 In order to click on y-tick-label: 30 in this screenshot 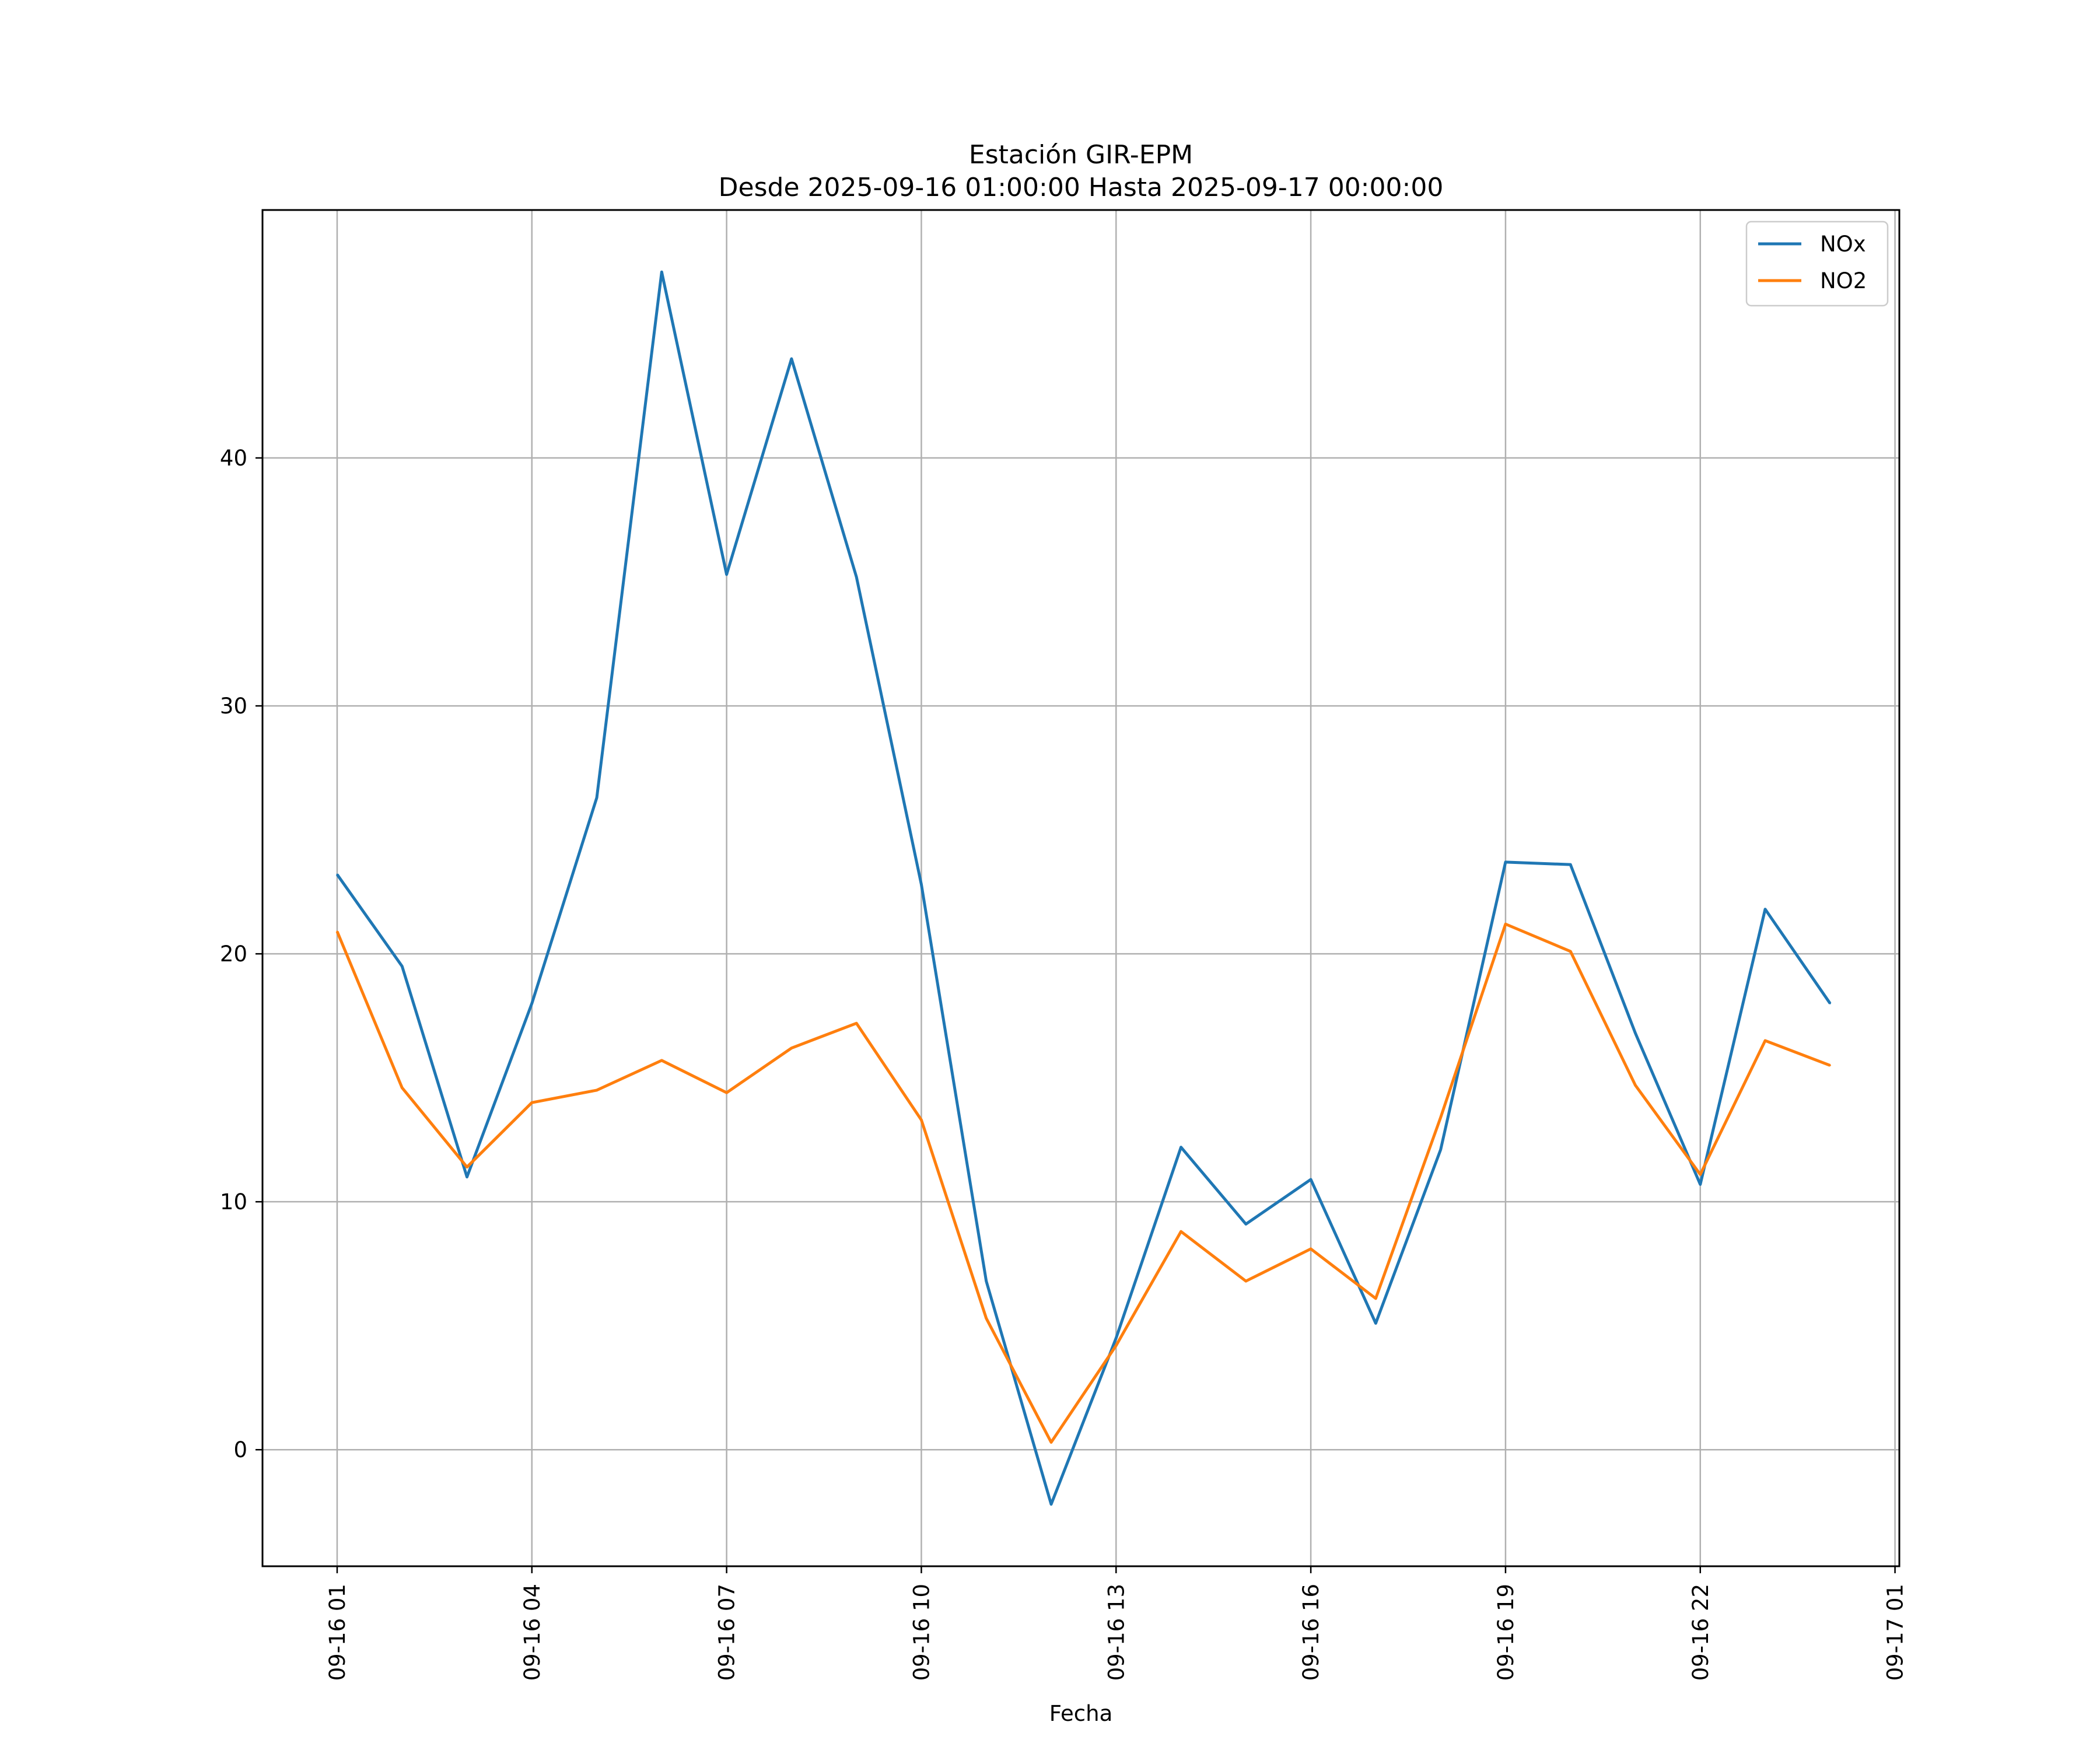, I will do `click(233, 706)`.